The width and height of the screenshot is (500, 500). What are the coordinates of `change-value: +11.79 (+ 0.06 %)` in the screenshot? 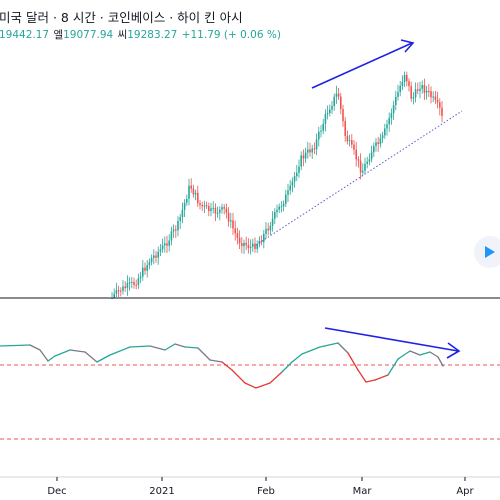 It's located at (231, 35).